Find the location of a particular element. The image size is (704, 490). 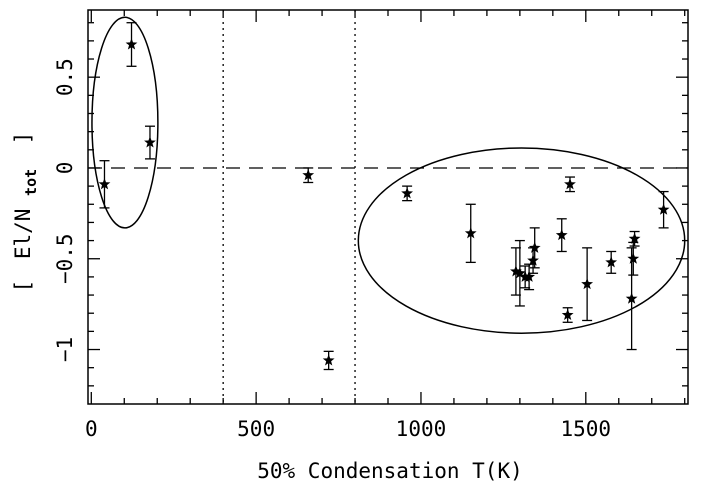

y-axis-title-open-bracket: [ is located at coordinates (23, 286).